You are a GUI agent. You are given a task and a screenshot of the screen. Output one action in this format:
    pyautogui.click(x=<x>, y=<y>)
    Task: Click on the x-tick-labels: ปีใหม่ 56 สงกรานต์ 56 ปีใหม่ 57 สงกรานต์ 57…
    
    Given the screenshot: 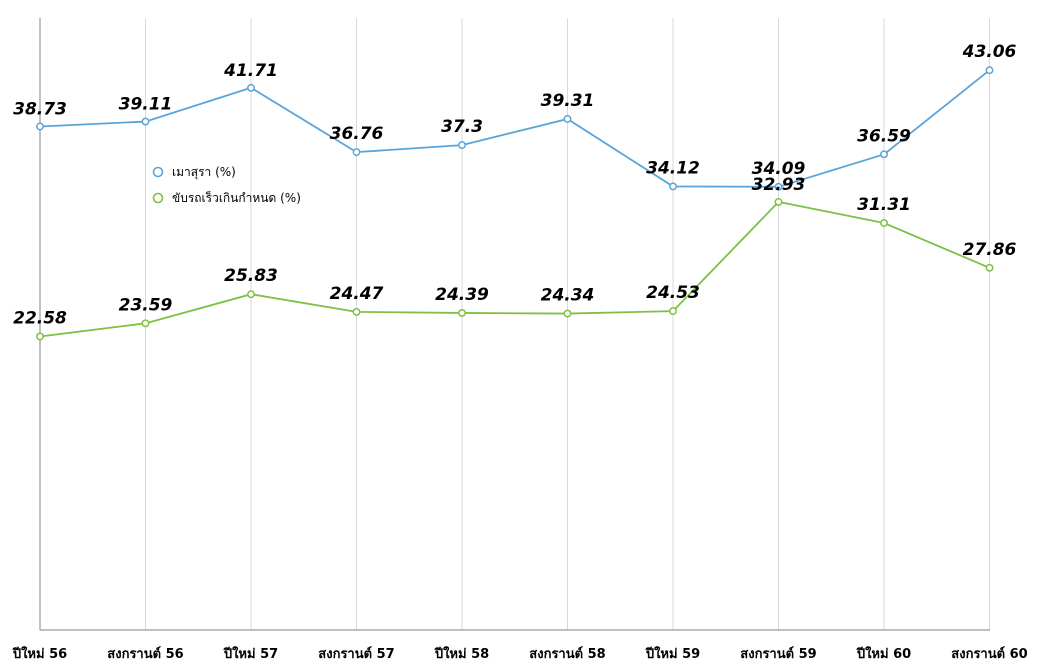 What is the action you would take?
    pyautogui.click(x=520, y=653)
    